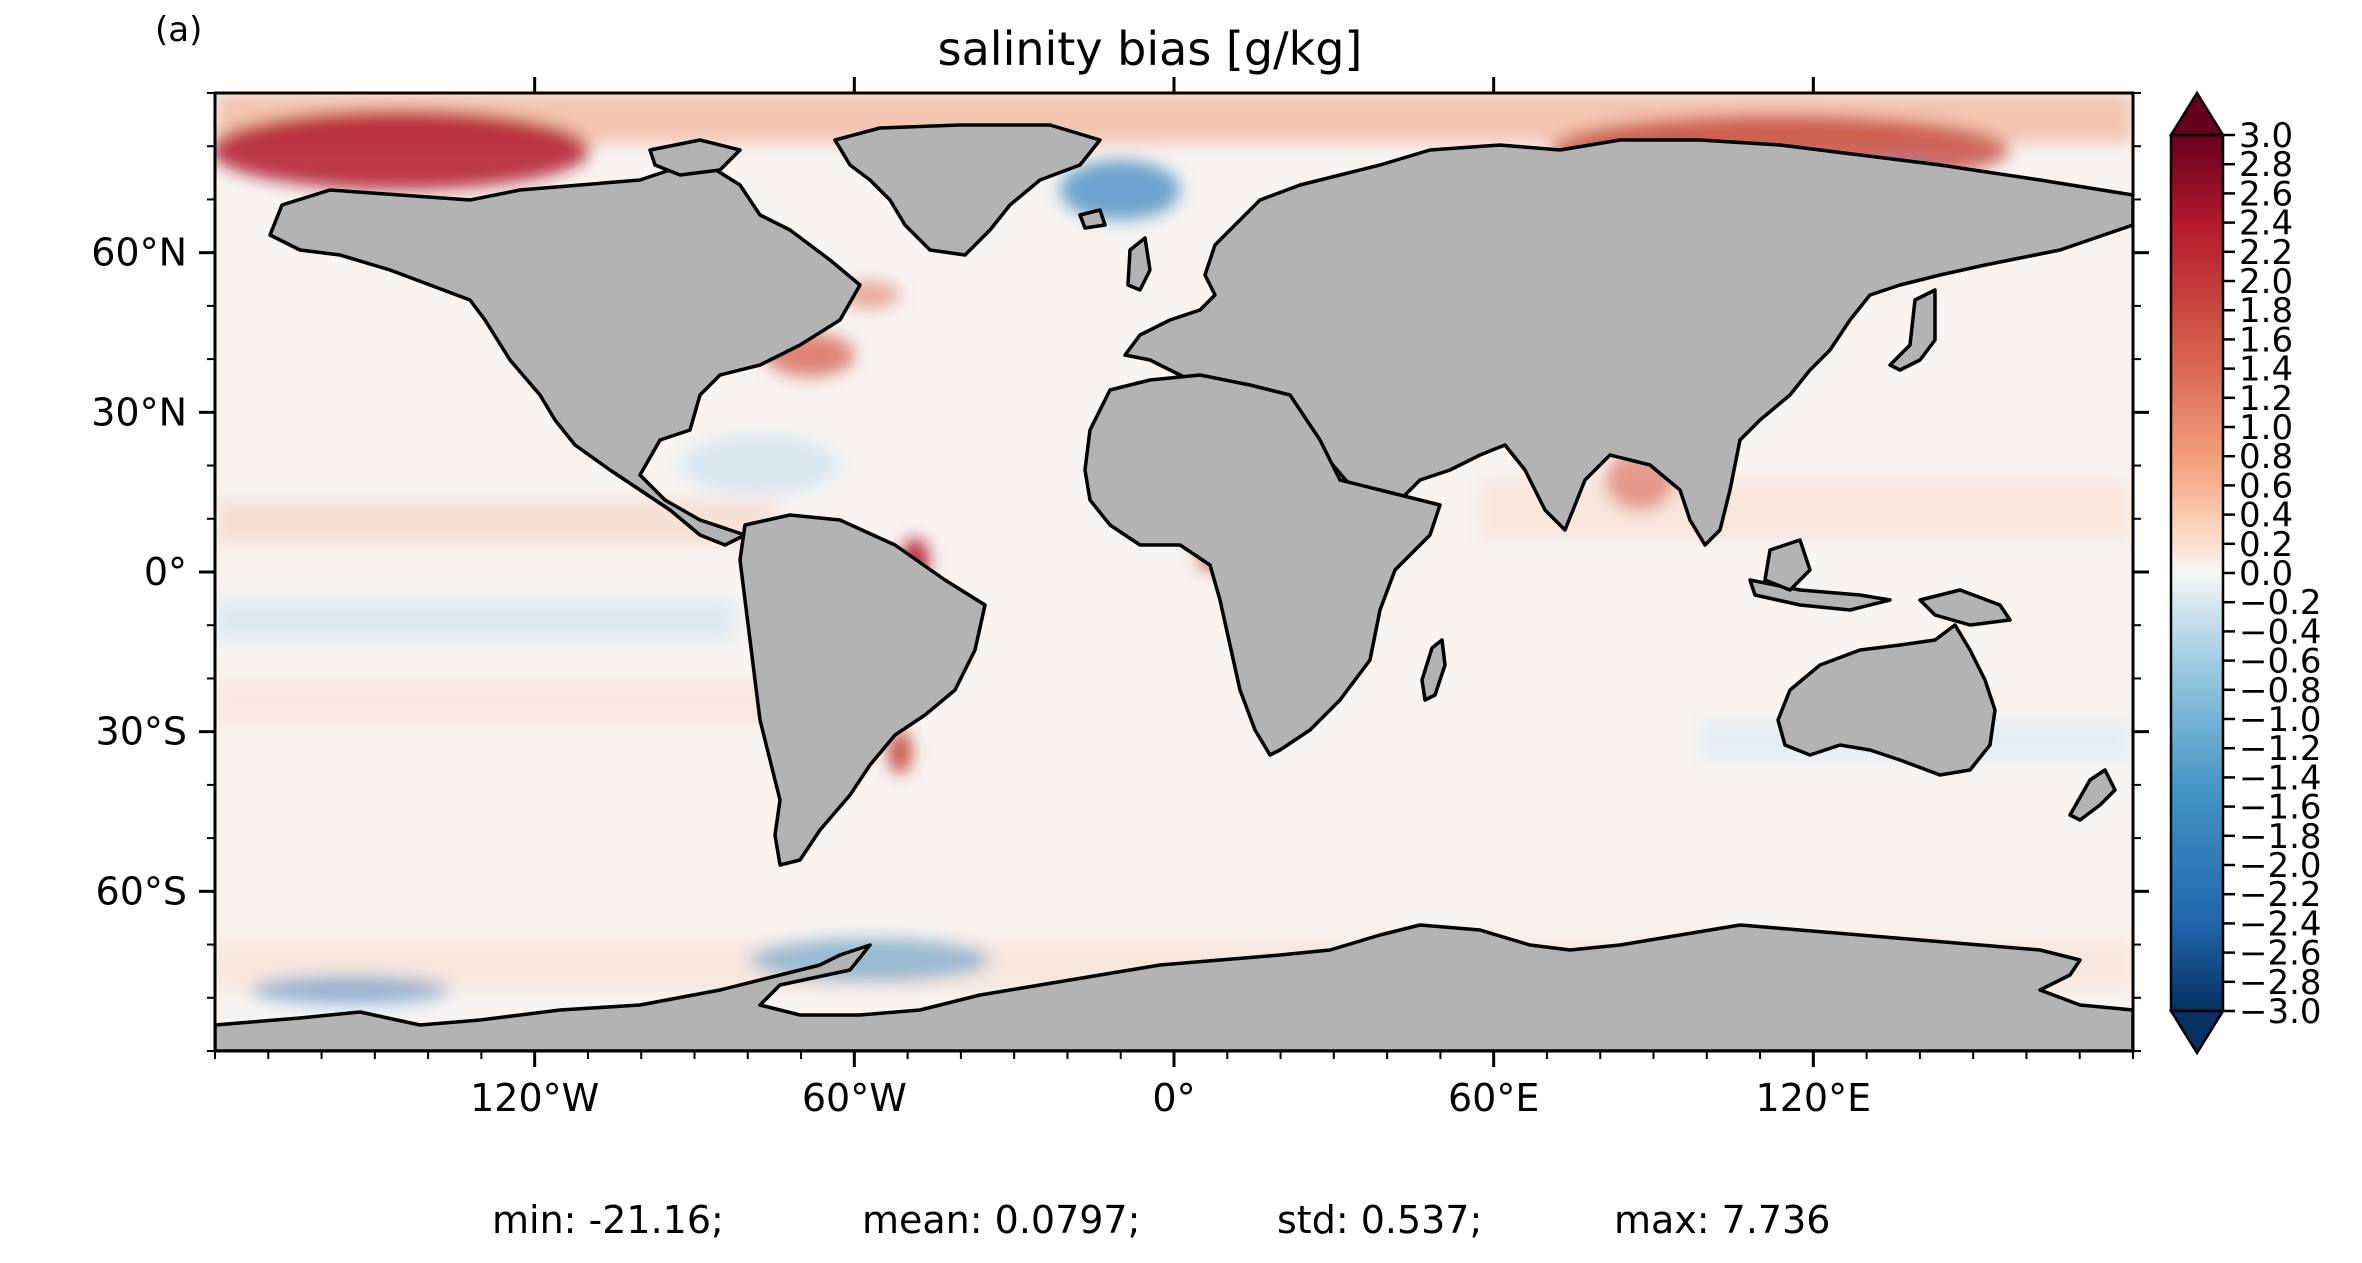  I want to click on lat-tick-label: 0°, so click(165, 572).